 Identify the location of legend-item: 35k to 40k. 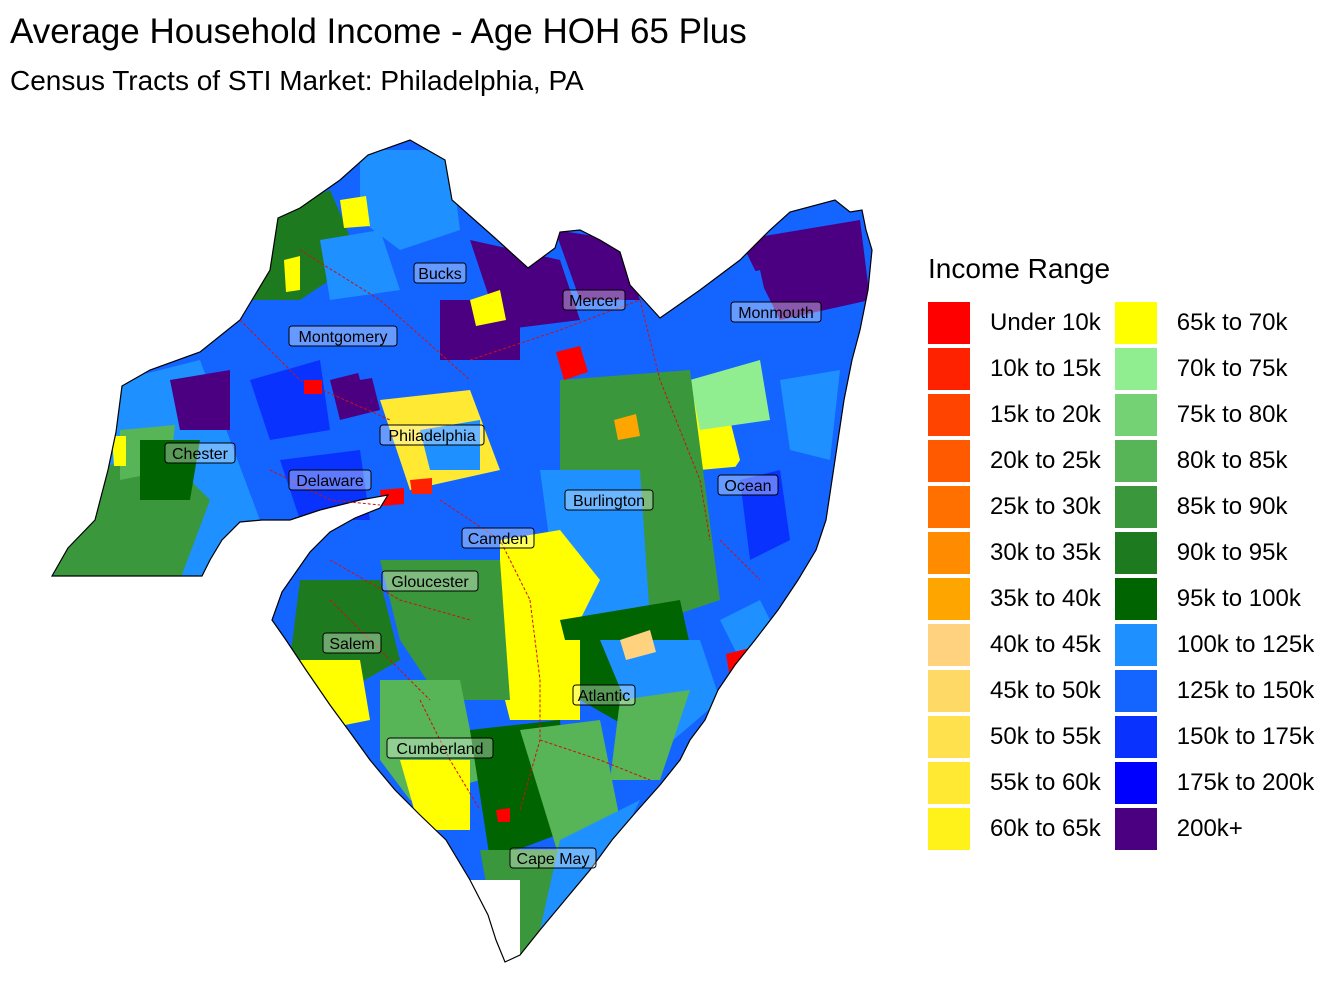
(1014, 599).